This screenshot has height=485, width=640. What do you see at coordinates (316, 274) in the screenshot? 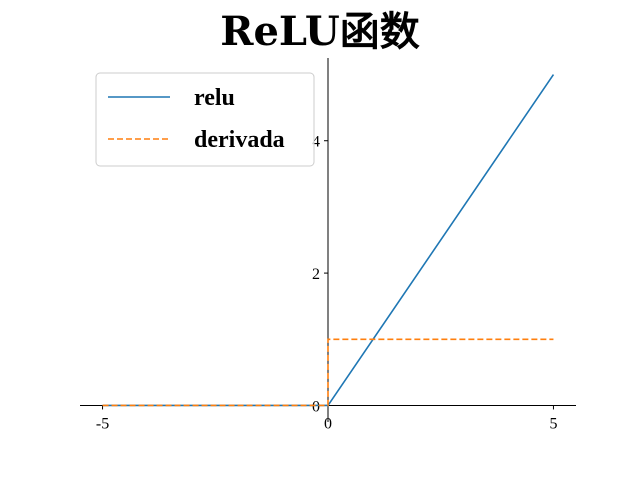
I see `y-tick-label: 2` at bounding box center [316, 274].